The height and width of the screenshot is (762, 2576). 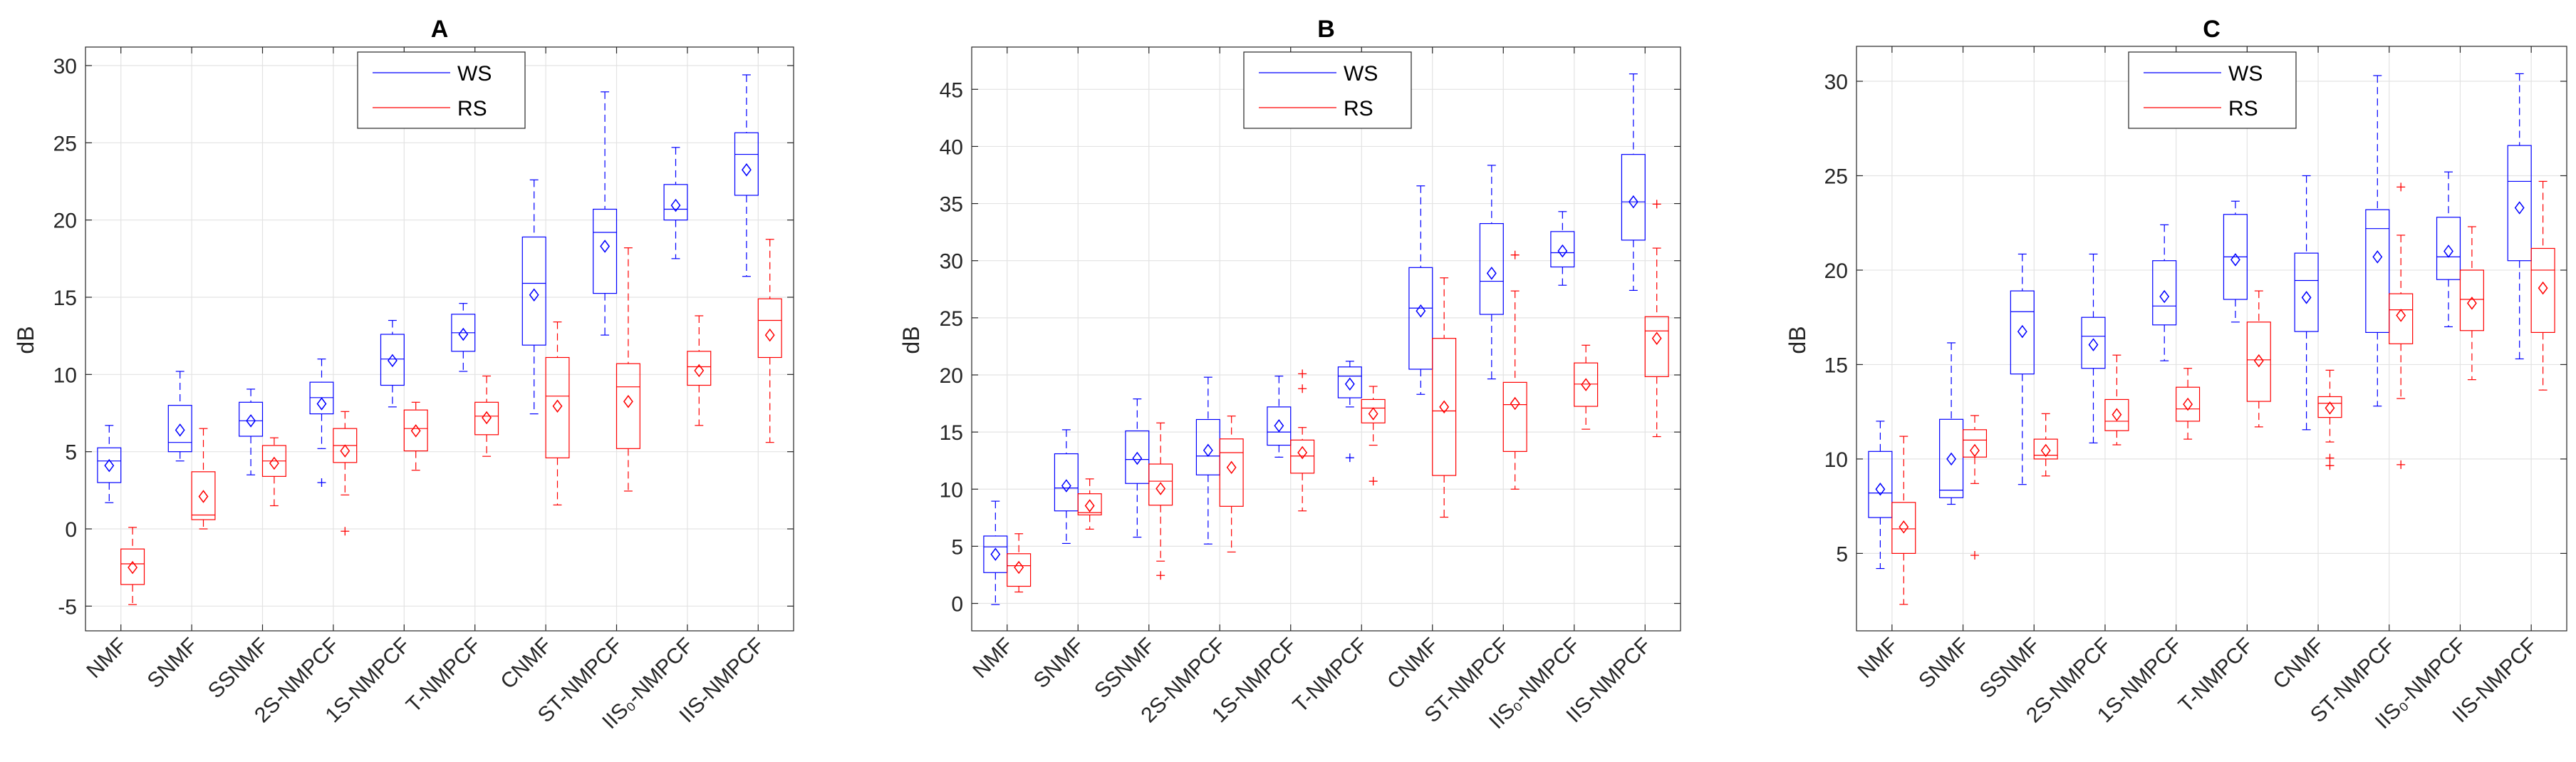 What do you see at coordinates (2245, 74) in the screenshot?
I see `legend-label-ws: WS` at bounding box center [2245, 74].